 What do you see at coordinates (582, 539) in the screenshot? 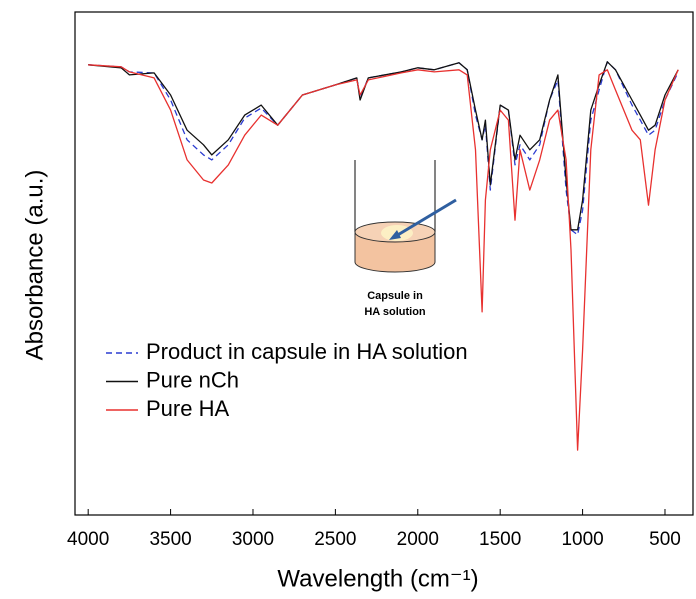
I see `x-tick-label: 1000` at bounding box center [582, 539].